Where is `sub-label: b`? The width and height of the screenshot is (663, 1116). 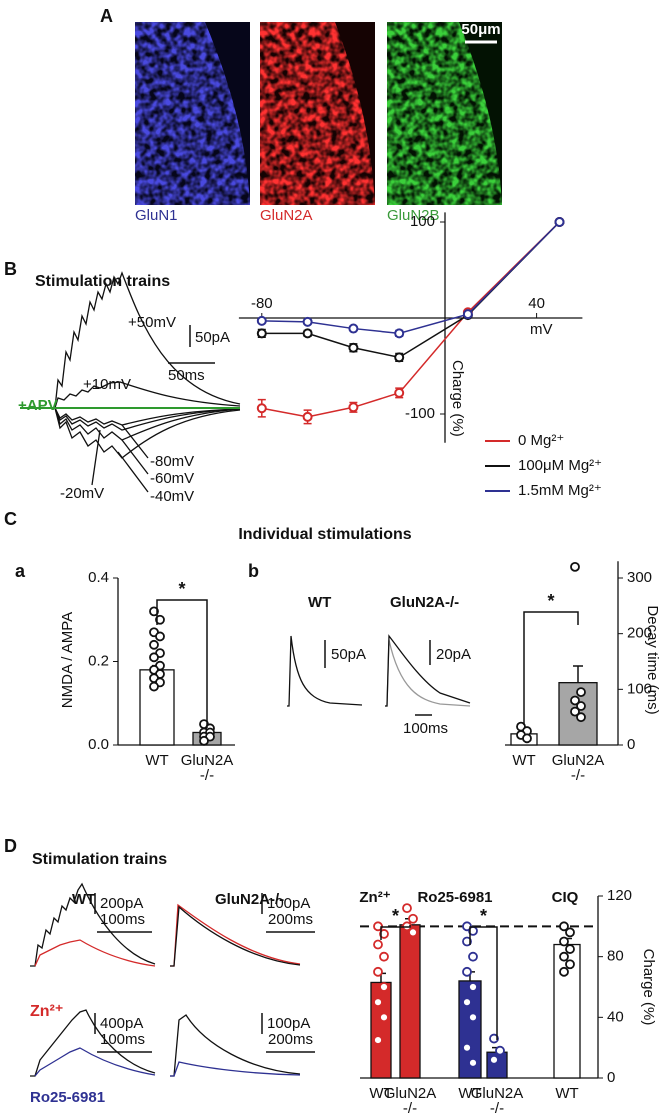 sub-label: b is located at coordinates (253, 571).